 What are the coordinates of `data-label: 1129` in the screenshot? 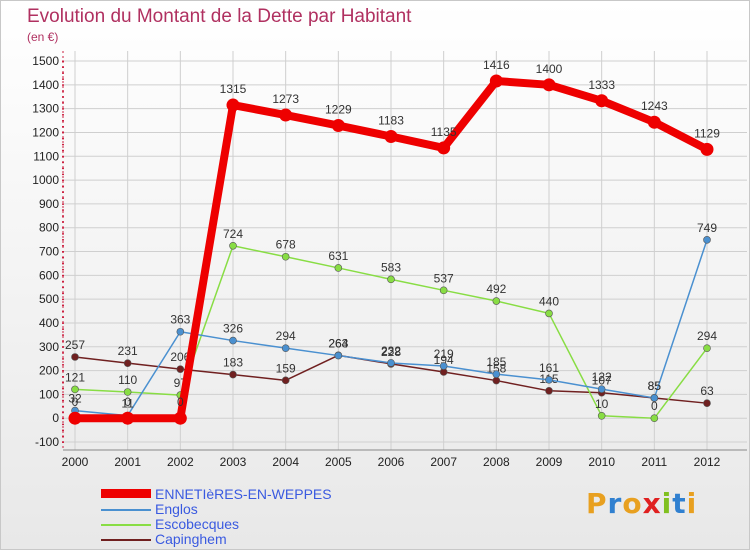 It's located at (707, 133).